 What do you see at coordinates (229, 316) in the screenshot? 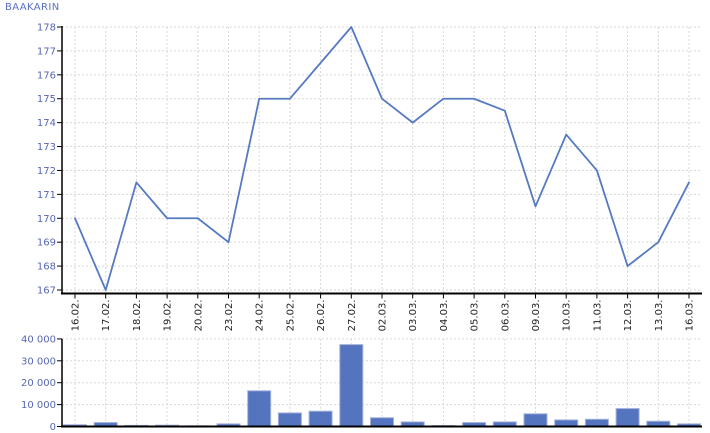
I see `price-x-tick-label: 23.02.` at bounding box center [229, 316].